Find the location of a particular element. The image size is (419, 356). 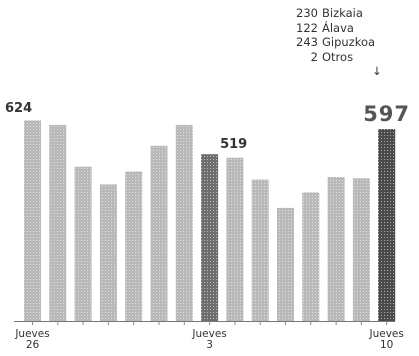

annotation-value: 230 is located at coordinates (307, 13).